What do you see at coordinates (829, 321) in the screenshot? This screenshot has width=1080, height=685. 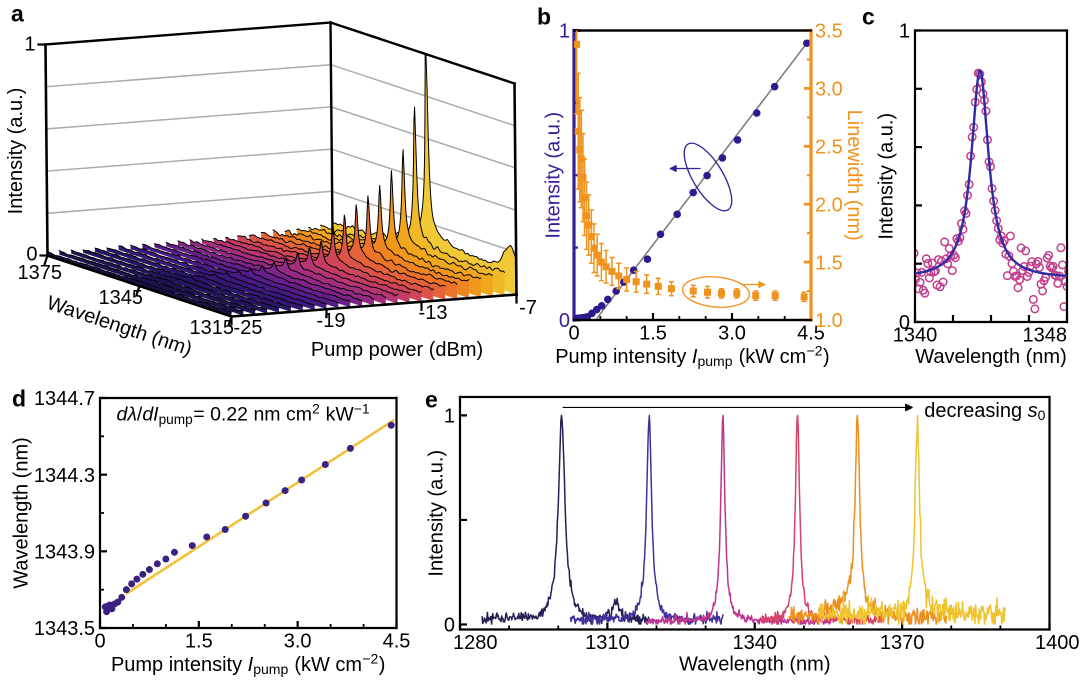 I see `svg-text: 1.0` at bounding box center [829, 321].